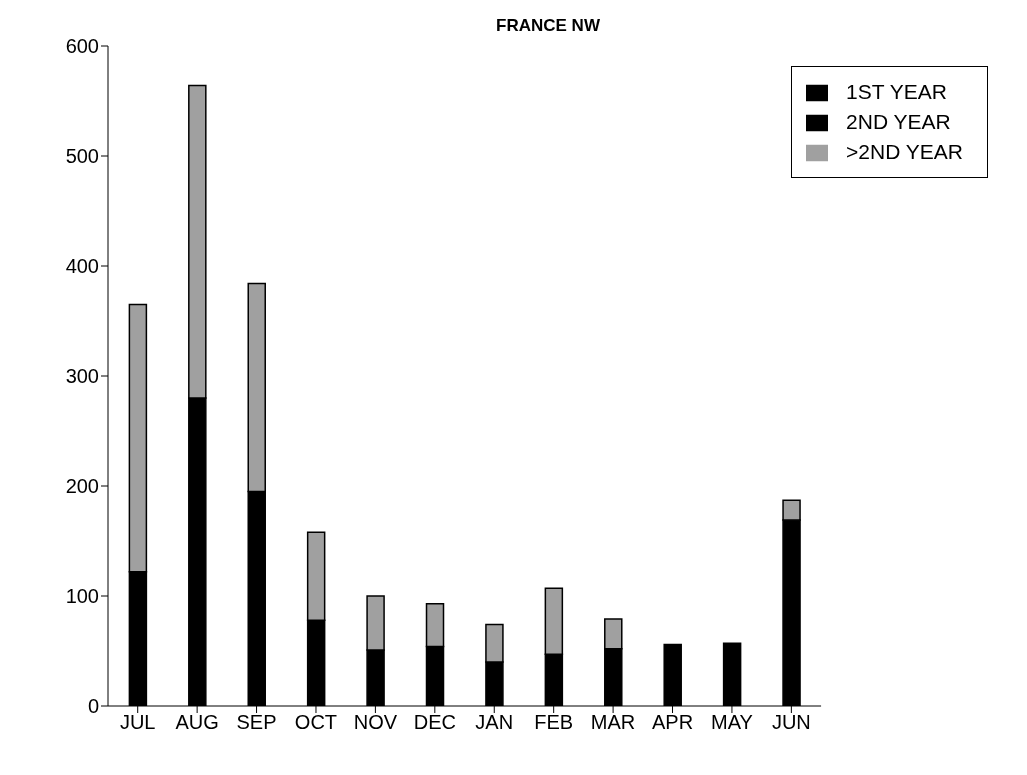 This screenshot has height=775, width=1027. What do you see at coordinates (375, 722) in the screenshot?
I see `x-tick-label: NOV` at bounding box center [375, 722].